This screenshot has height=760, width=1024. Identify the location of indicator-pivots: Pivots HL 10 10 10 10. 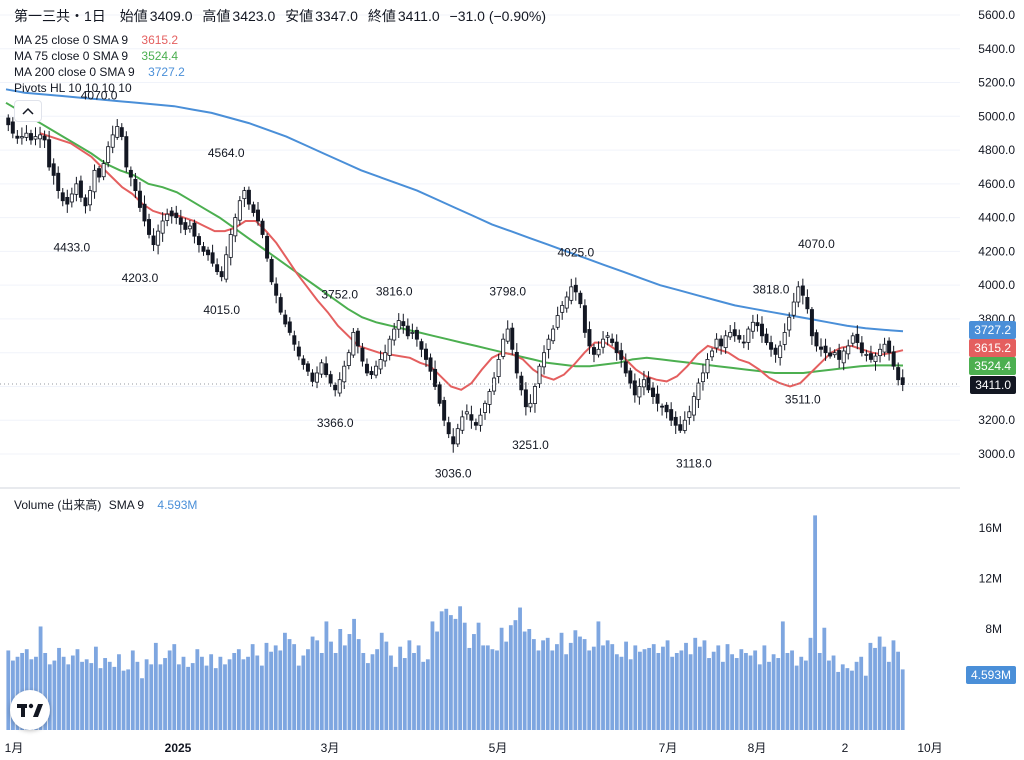
(75, 88).